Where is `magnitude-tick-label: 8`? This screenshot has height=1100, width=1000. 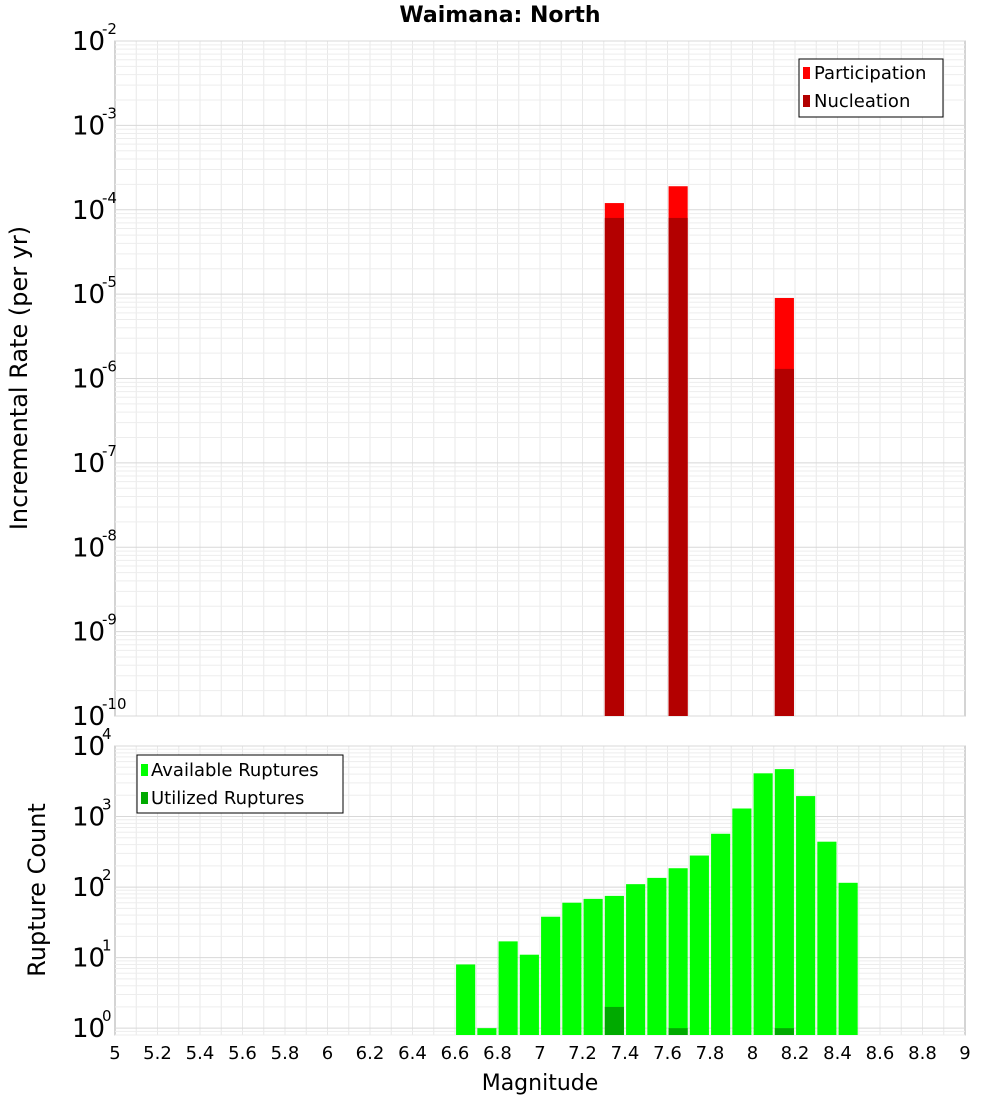
magnitude-tick-label: 8 is located at coordinates (752, 1053).